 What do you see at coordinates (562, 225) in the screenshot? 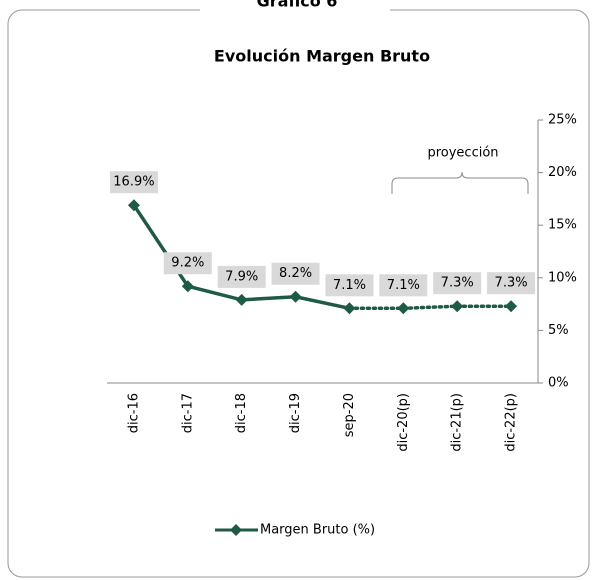
I see `y2-tick-label: 15%` at bounding box center [562, 225].